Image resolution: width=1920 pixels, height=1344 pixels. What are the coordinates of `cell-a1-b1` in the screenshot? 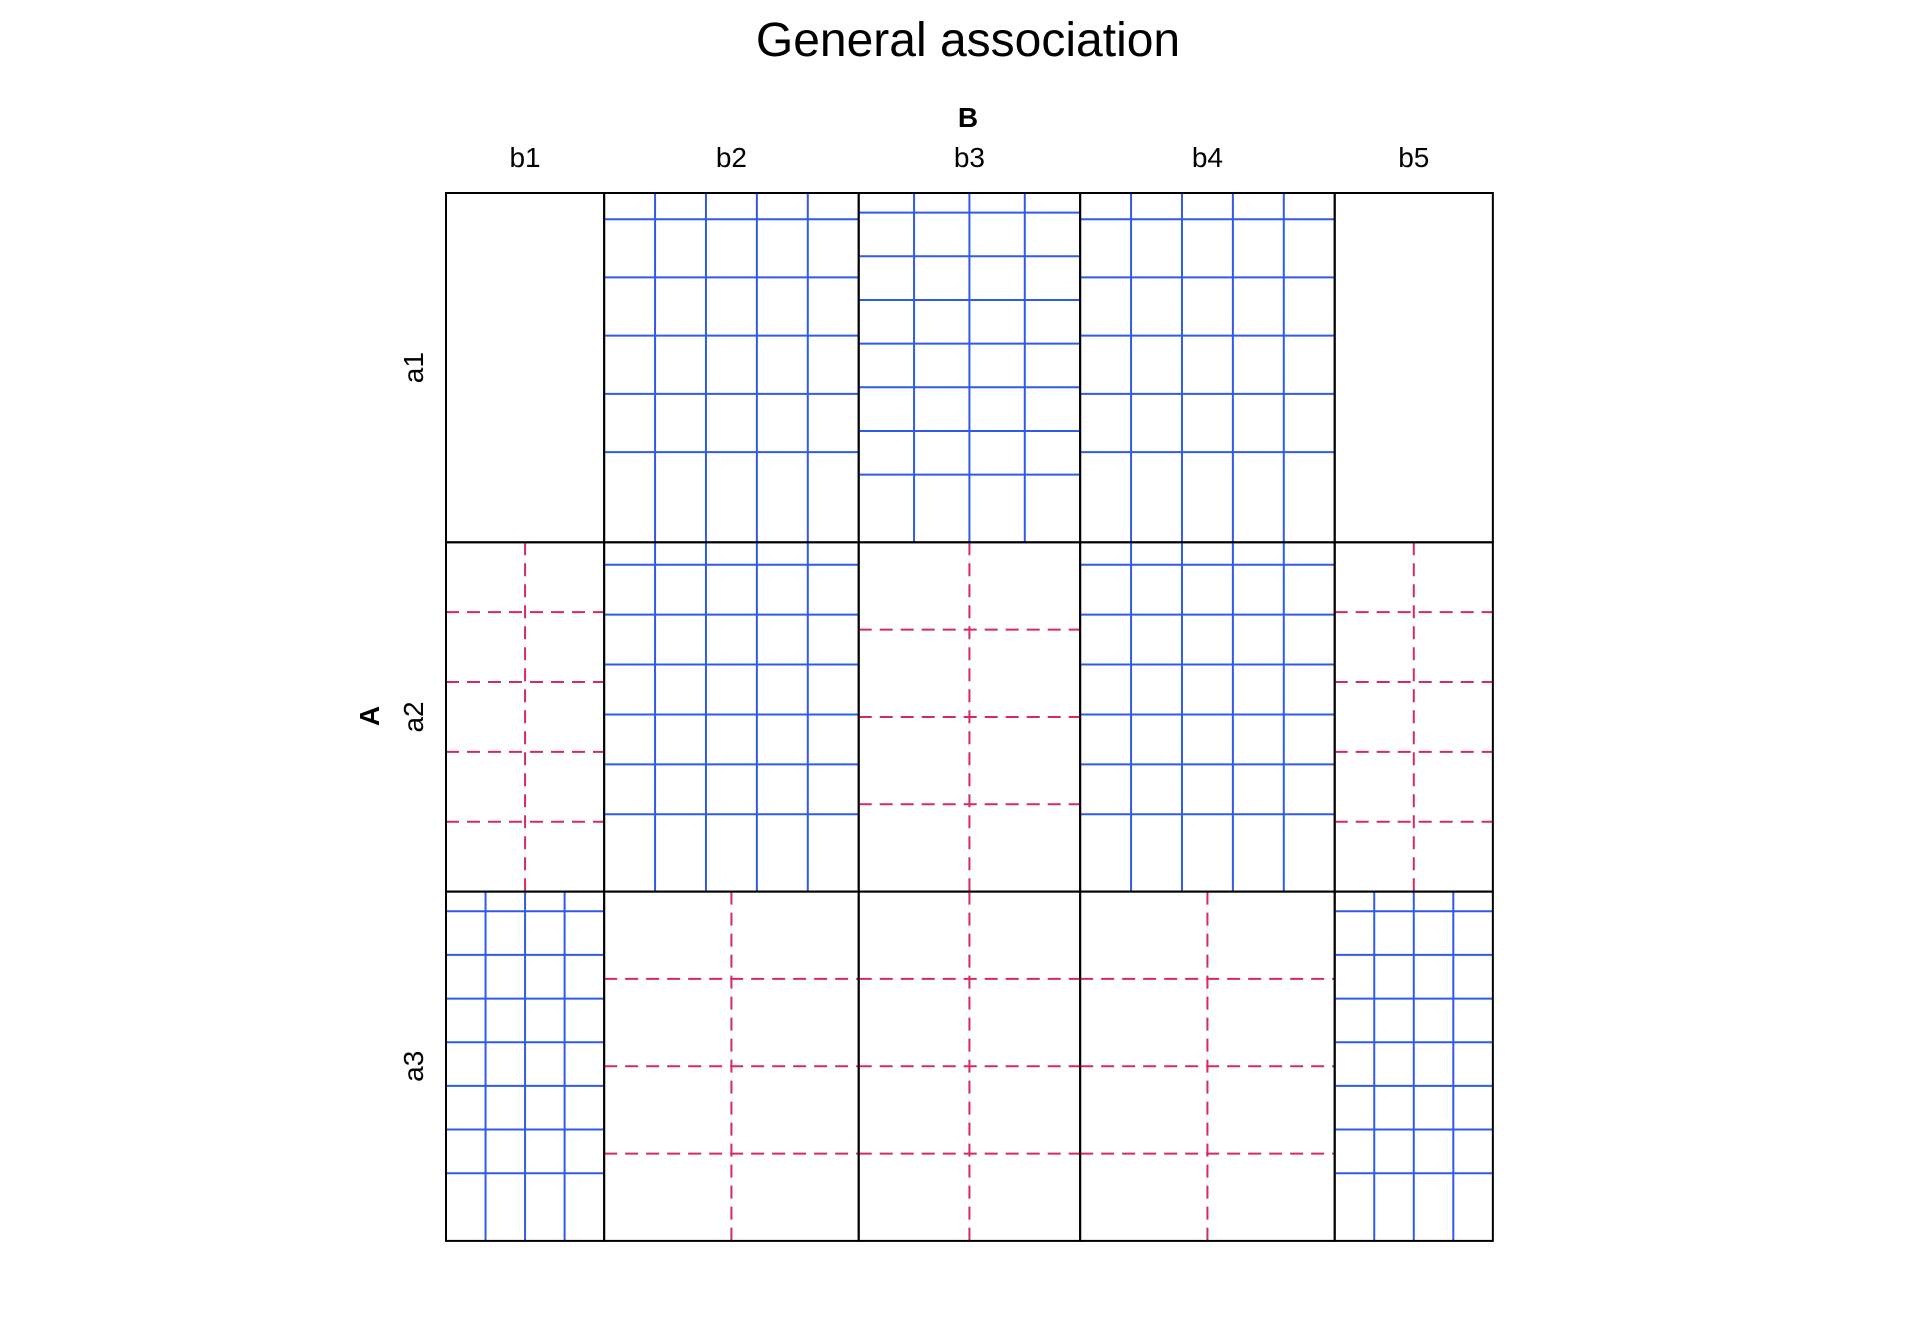 It's located at (525, 368).